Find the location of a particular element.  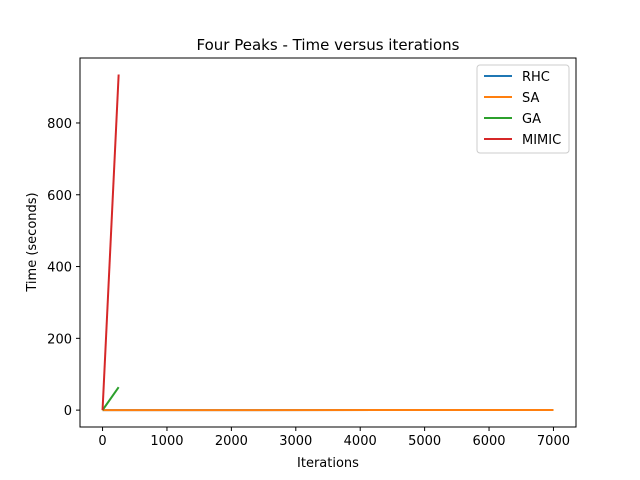

legend: RHC SA GA MIMIC is located at coordinates (523, 109).